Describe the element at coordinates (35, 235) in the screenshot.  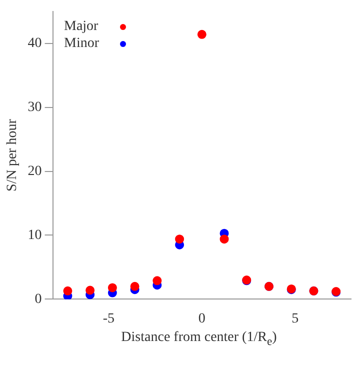
I see `y-tick-label: 10` at that location.